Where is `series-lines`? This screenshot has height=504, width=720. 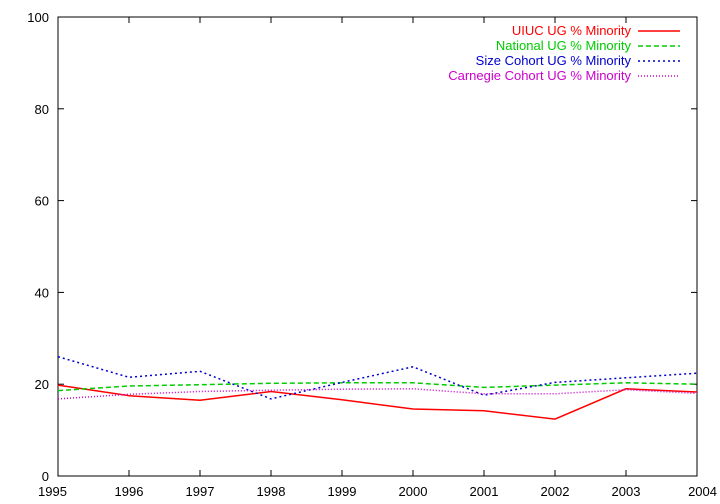 series-lines is located at coordinates (377, 387).